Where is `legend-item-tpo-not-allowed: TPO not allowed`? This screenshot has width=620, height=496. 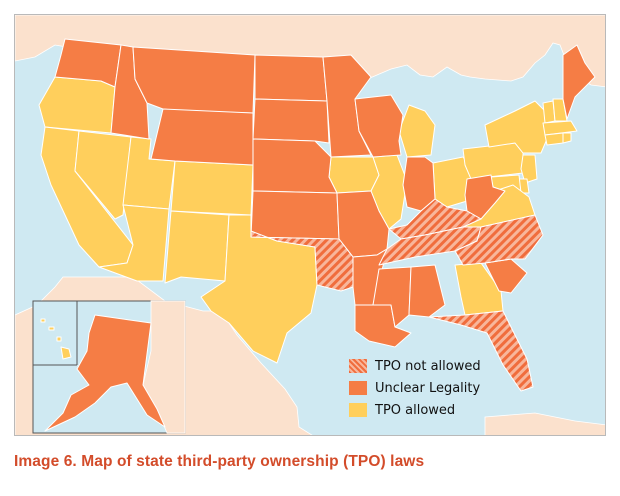
legend-item-tpo-not-allowed: TPO not allowed is located at coordinates (447, 366).